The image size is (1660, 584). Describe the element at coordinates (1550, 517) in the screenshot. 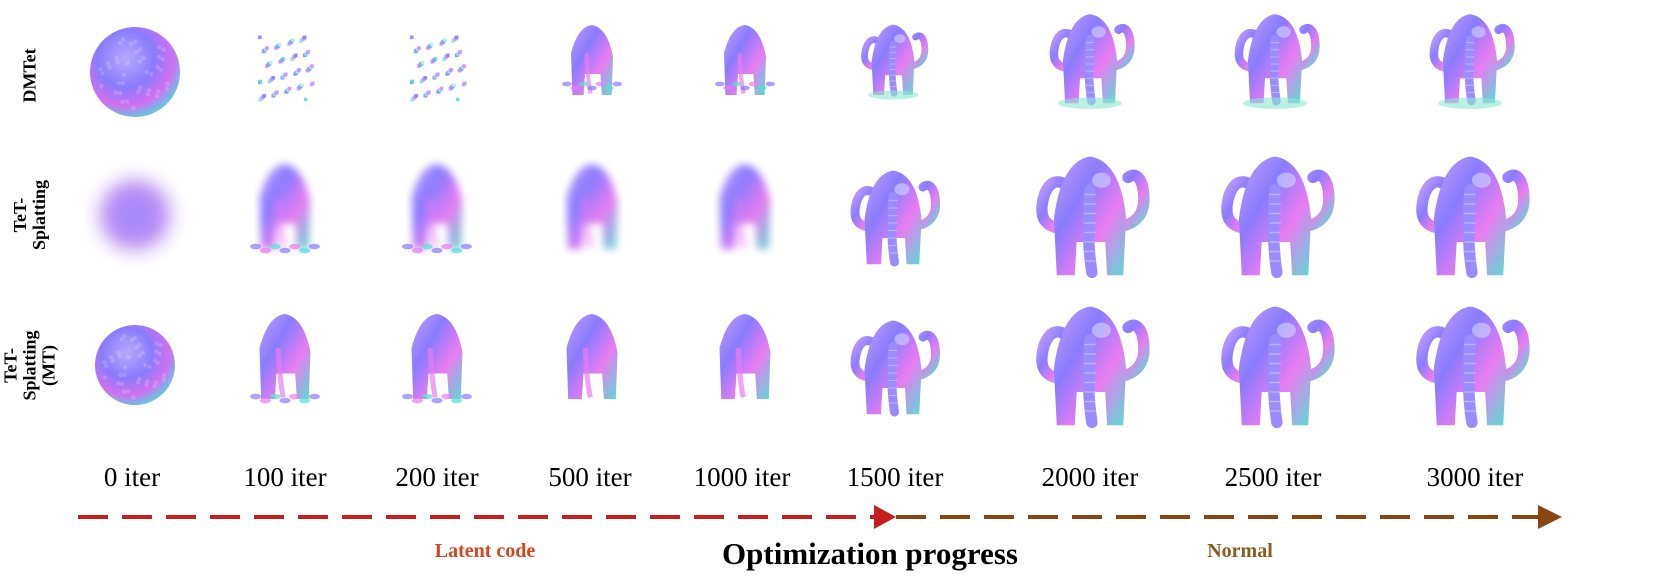

I see `normal-arrowhead` at that location.